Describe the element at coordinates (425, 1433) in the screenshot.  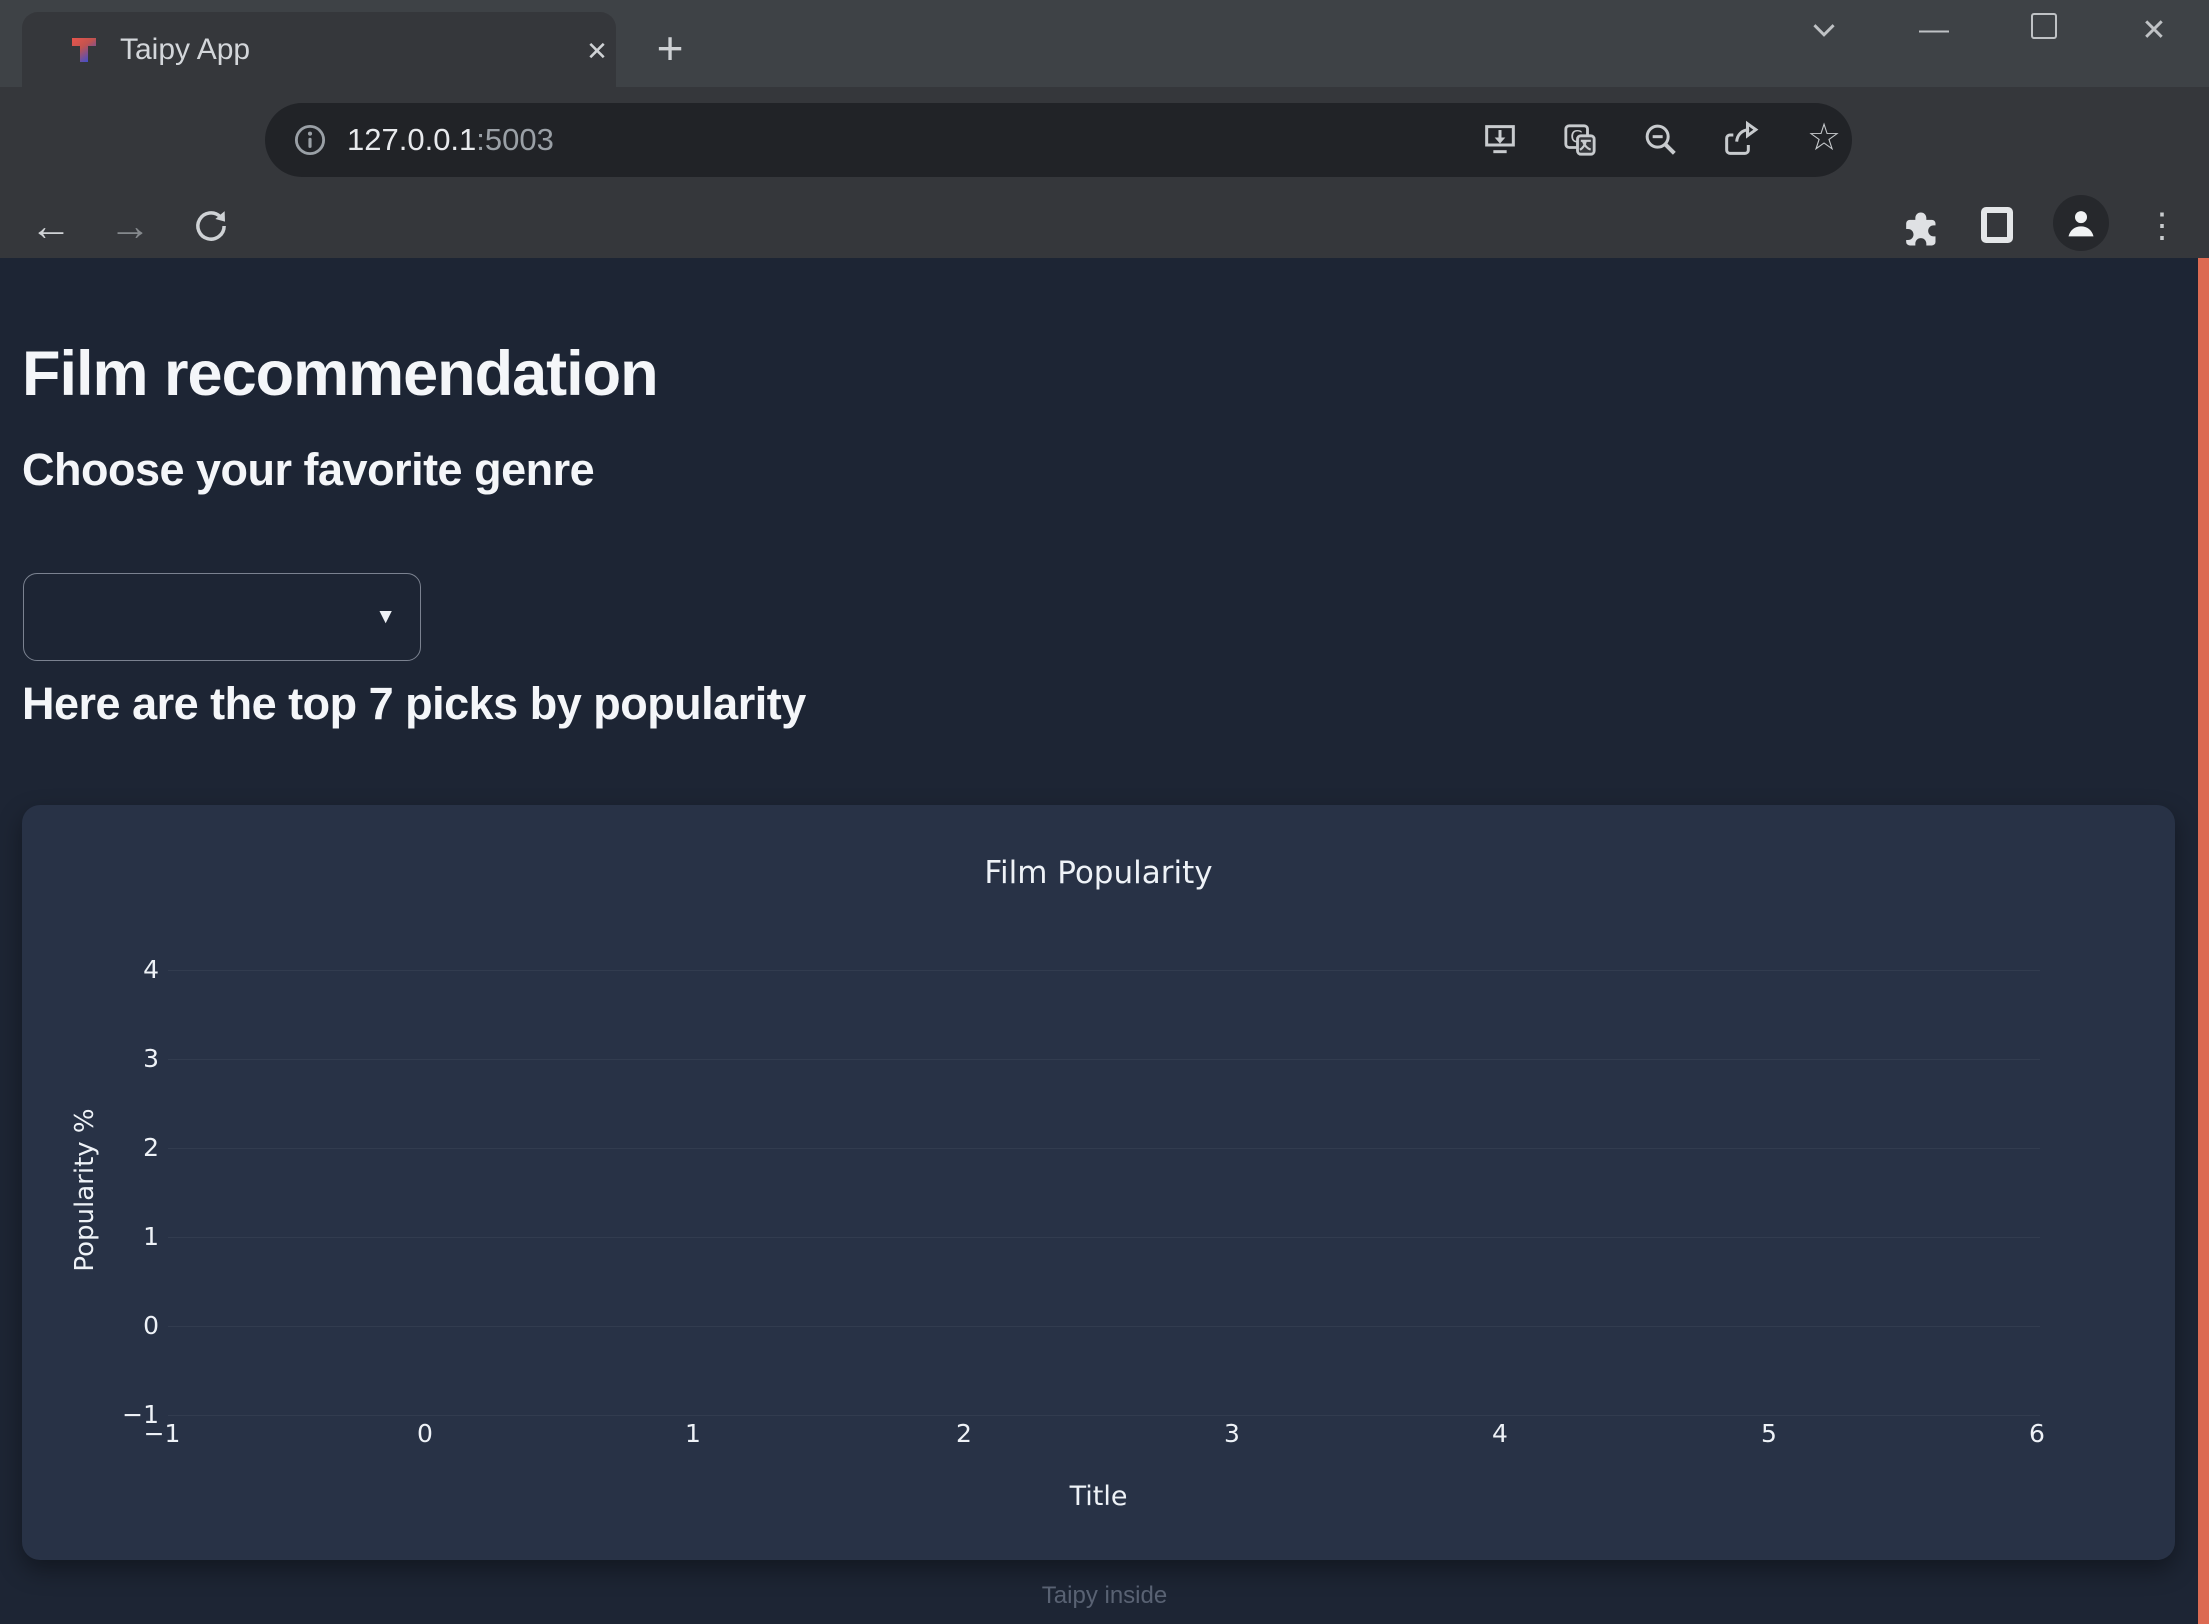
I see `x-tick-label: 0` at that location.